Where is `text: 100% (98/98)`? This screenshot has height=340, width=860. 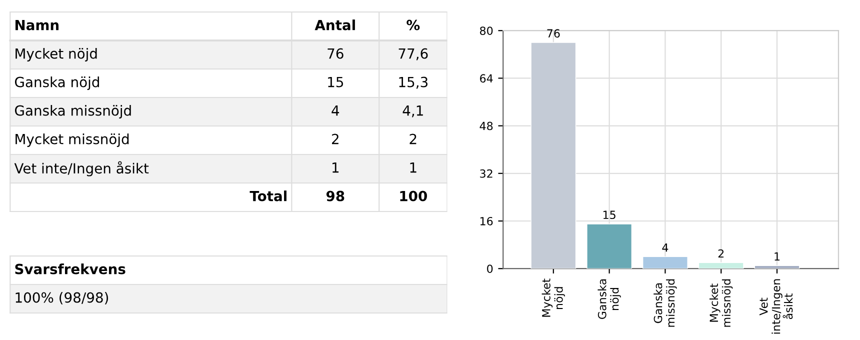 text: 100% (98/98) is located at coordinates (62, 298).